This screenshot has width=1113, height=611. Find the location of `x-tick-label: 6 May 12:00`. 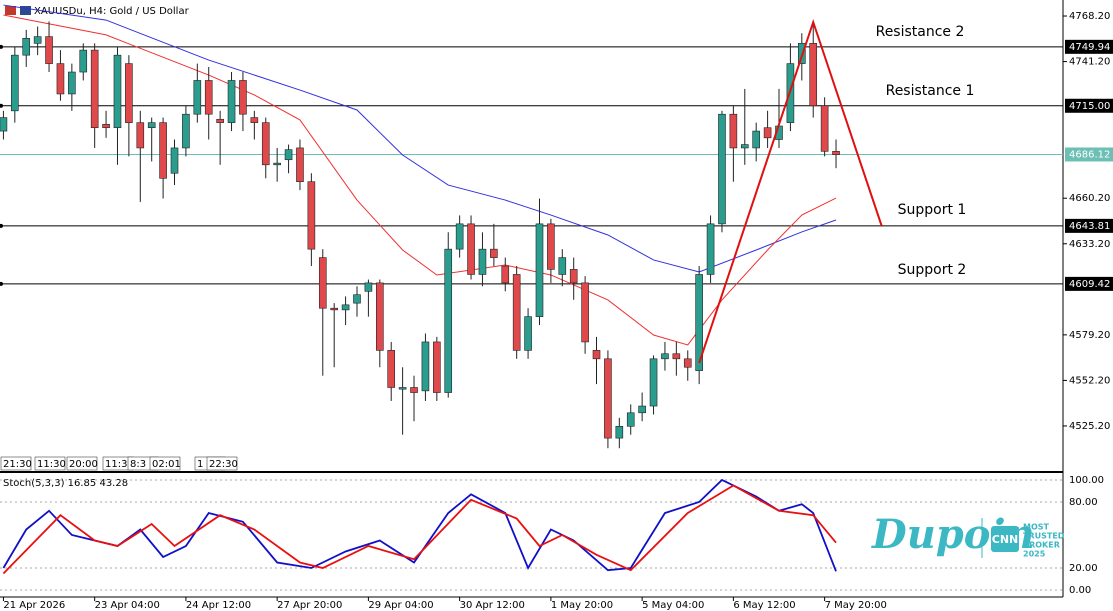

x-tick-label: 6 May 12:00 is located at coordinates (764, 605).